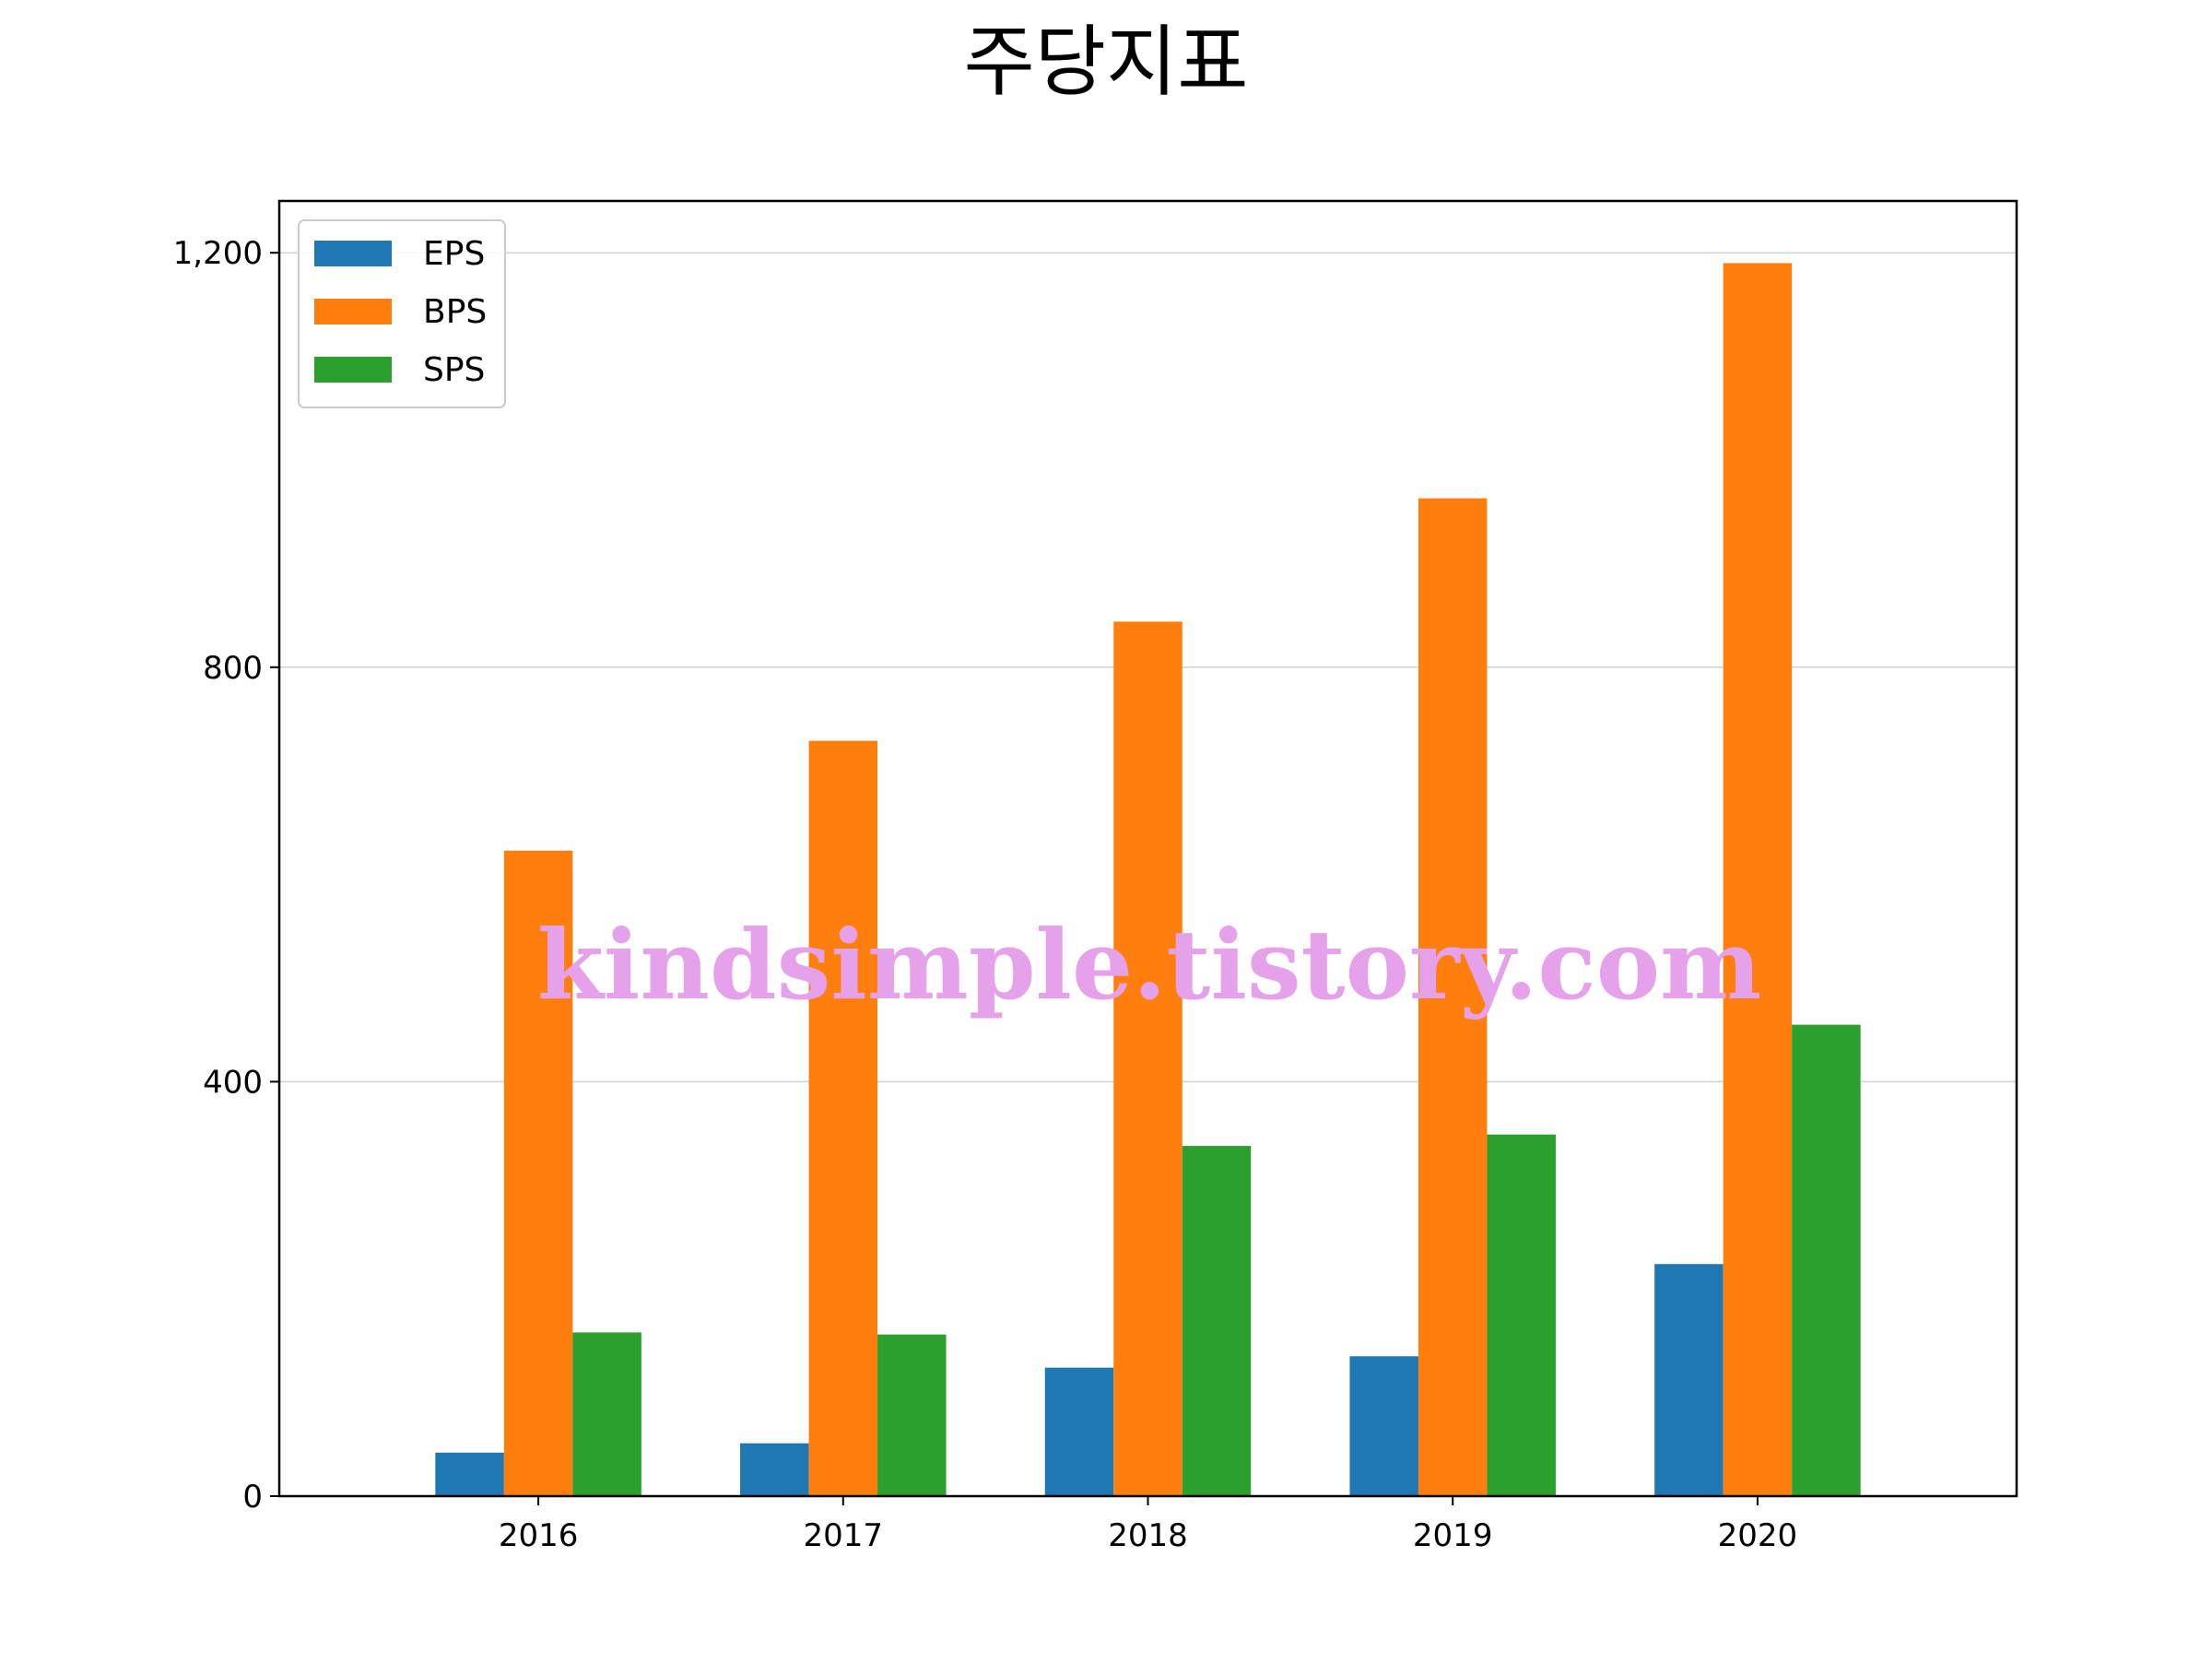 The height and width of the screenshot is (1663, 2212). Describe the element at coordinates (1826, 1260) in the screenshot. I see `bar-sps-2020` at that location.